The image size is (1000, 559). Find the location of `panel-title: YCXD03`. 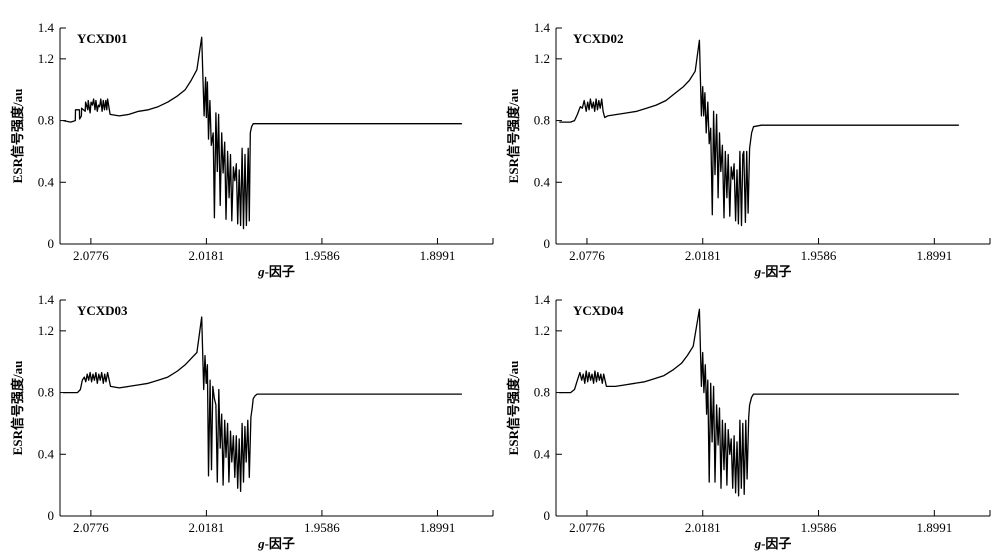

panel-title: YCXD03 is located at coordinates (102, 310).